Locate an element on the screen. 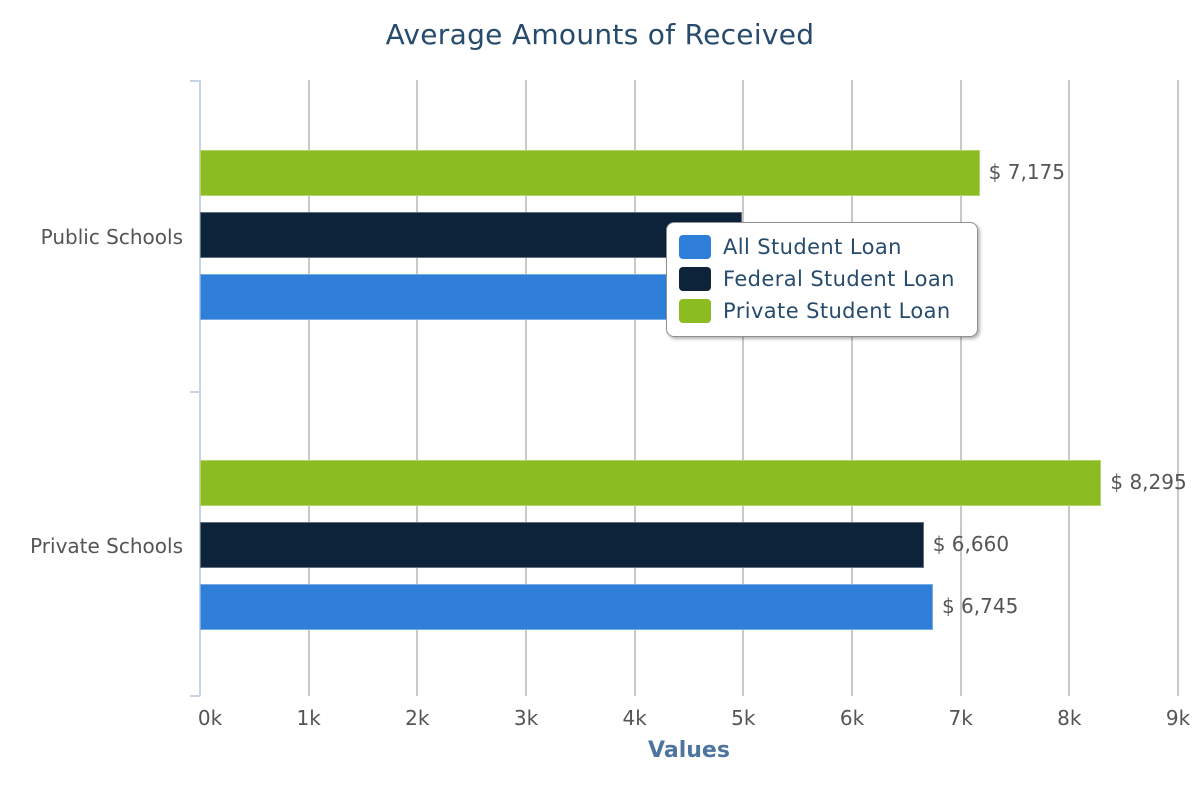 The image size is (1200, 800). x-axis-tick-label: 7k is located at coordinates (960, 718).